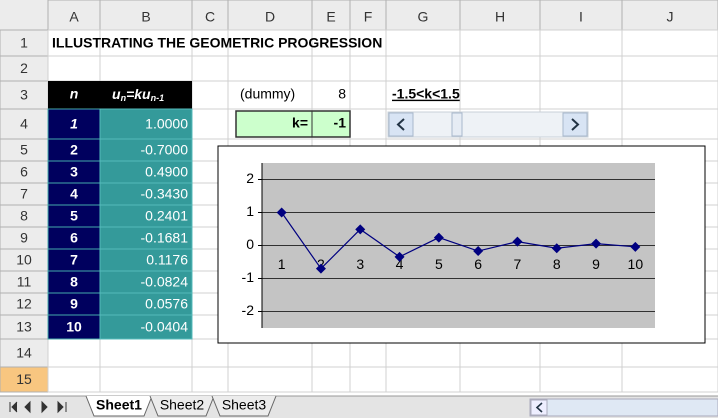 This screenshot has width=718, height=418. What do you see at coordinates (74, 172) in the screenshot?
I see `n-value: 3` at bounding box center [74, 172].